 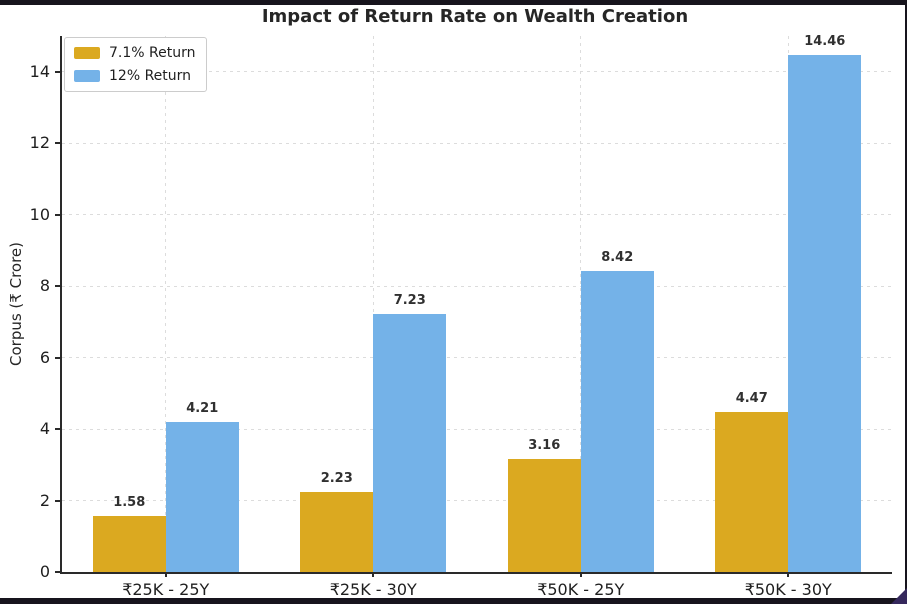 What do you see at coordinates (617, 258) in the screenshot?
I see `bar-value-label: 8.42` at bounding box center [617, 258].